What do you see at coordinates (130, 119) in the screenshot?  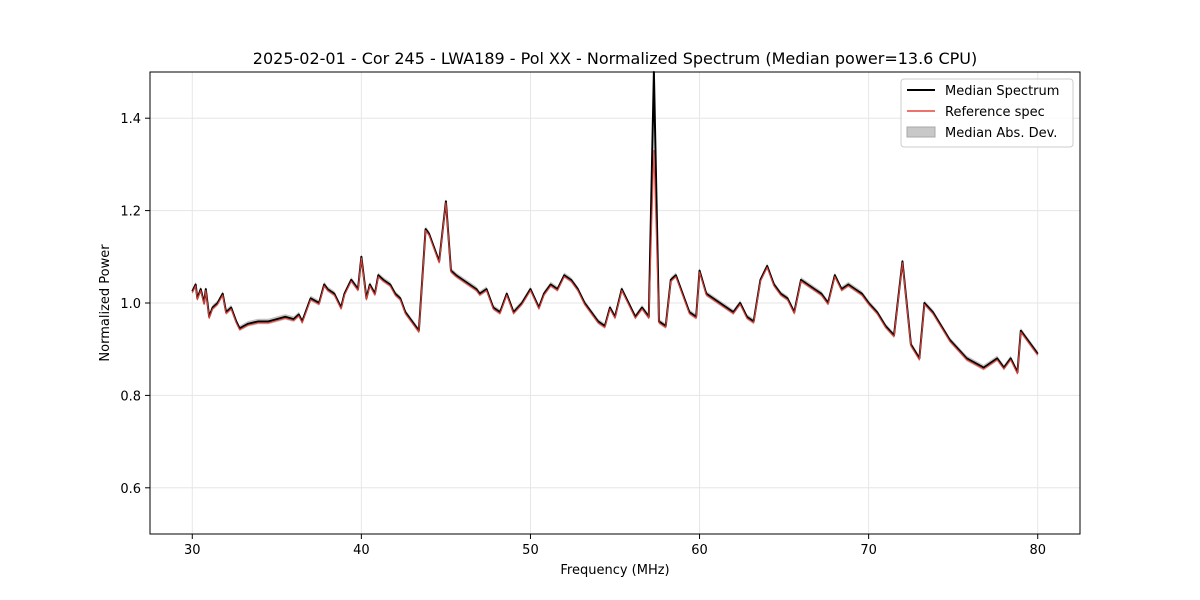 I see `y-tick-label: 1.4` at bounding box center [130, 119].